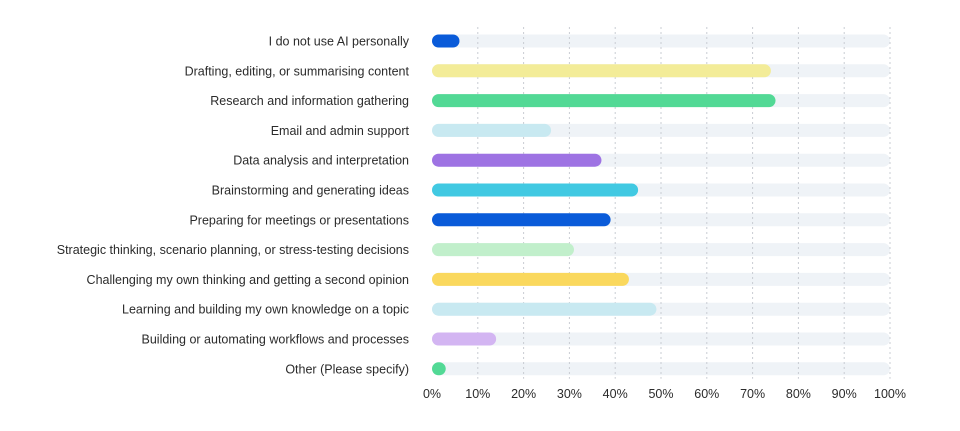 Image resolution: width=960 pixels, height=431 pixels. Describe the element at coordinates (798, 394) in the screenshot. I see `x-tick-label: 80%` at that location.